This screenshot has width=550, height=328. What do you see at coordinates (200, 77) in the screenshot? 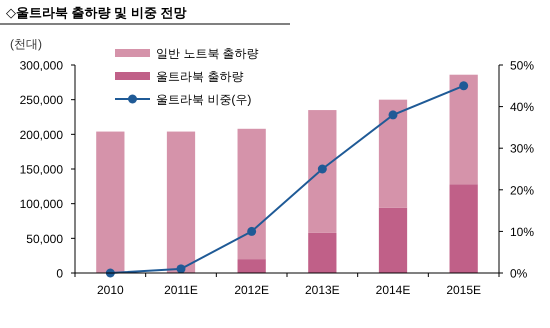
I see `legend-label: 울트라북 출하량` at bounding box center [200, 77].